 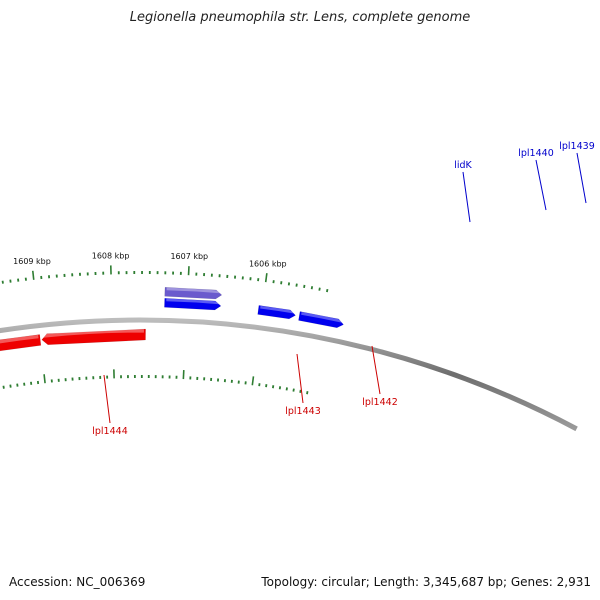 What do you see at coordinates (268, 263) in the screenshot?
I see `scale-label: 1606 kbp` at bounding box center [268, 263].